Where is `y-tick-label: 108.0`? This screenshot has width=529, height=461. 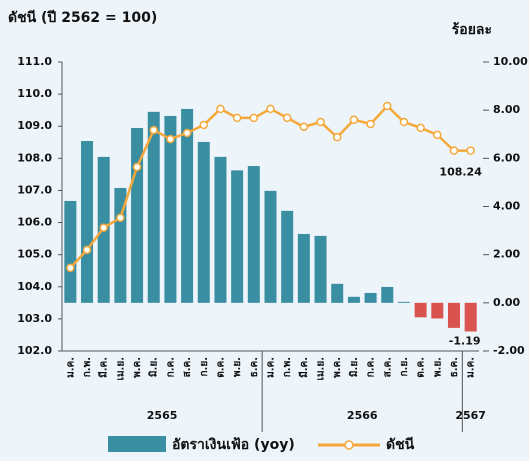
y-tick-label: 108.0 is located at coordinates (34, 157).